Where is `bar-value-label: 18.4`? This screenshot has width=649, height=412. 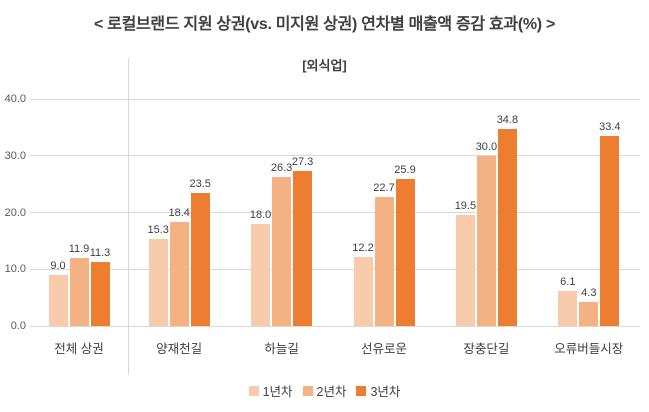
bar-value-label: 18.4 is located at coordinates (179, 212).